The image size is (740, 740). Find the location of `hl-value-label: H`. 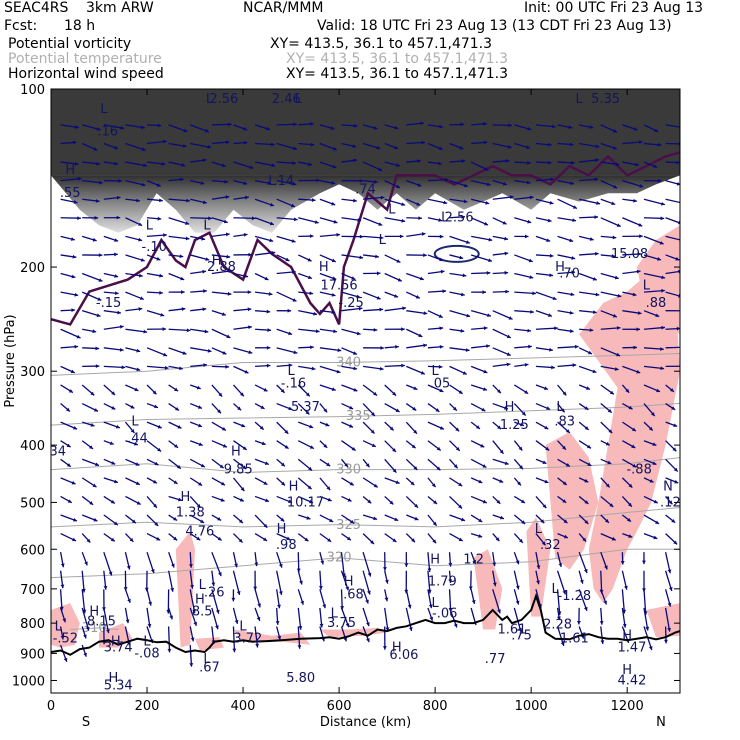

hl-value-label: H is located at coordinates (435, 560).